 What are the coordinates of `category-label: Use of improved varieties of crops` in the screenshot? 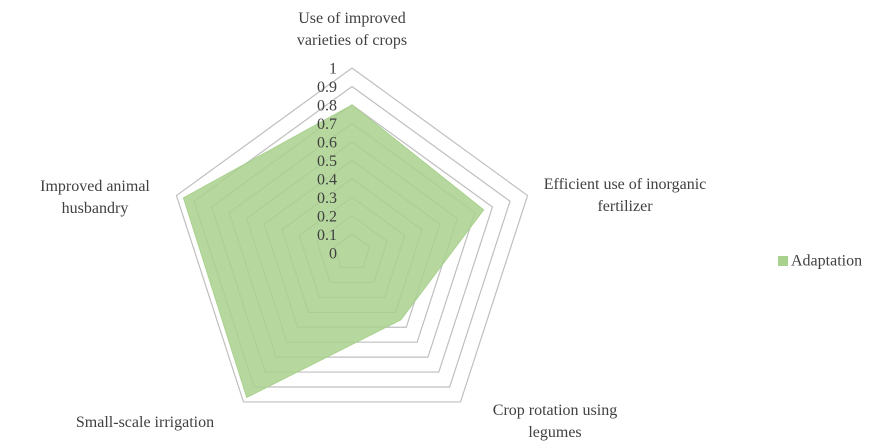 It's located at (352, 29).